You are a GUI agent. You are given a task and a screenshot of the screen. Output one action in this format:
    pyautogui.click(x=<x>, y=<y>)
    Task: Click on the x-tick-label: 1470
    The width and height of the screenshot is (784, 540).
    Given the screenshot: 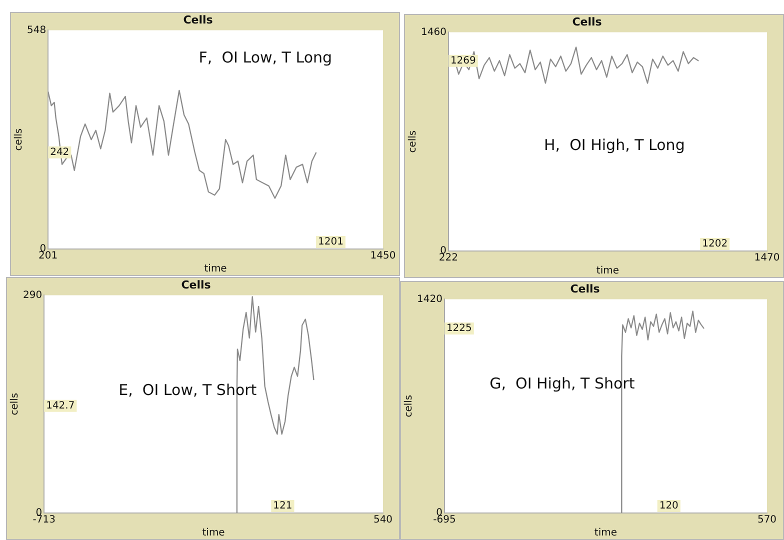 What is the action you would take?
    pyautogui.click(x=767, y=258)
    